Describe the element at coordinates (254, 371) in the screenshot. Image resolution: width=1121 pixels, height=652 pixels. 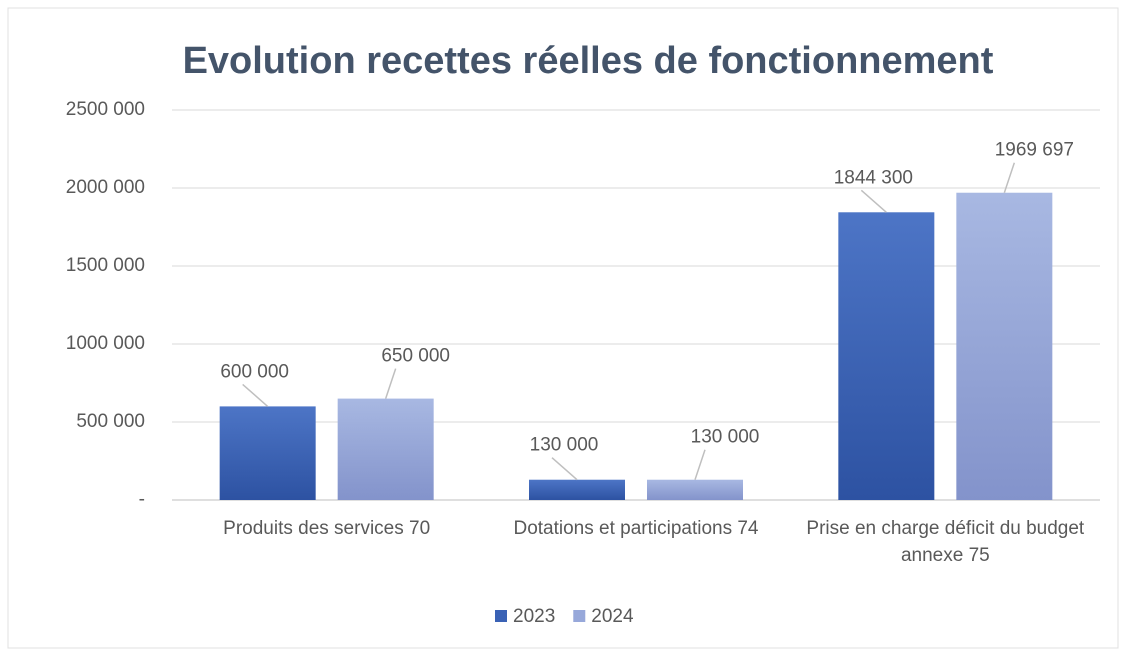
I see `data-label: 600 000` at that location.